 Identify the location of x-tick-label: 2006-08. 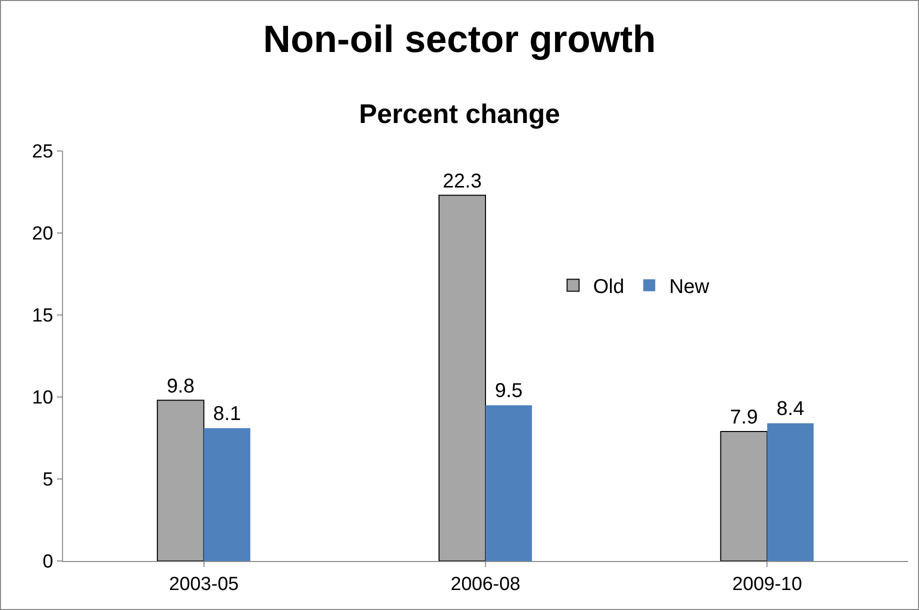
(485, 584).